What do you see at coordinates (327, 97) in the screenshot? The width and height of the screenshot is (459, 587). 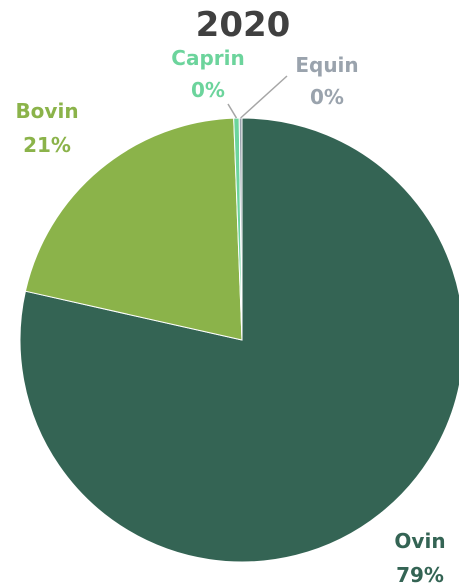 I see `slice-percent-equin: 0%` at bounding box center [327, 97].